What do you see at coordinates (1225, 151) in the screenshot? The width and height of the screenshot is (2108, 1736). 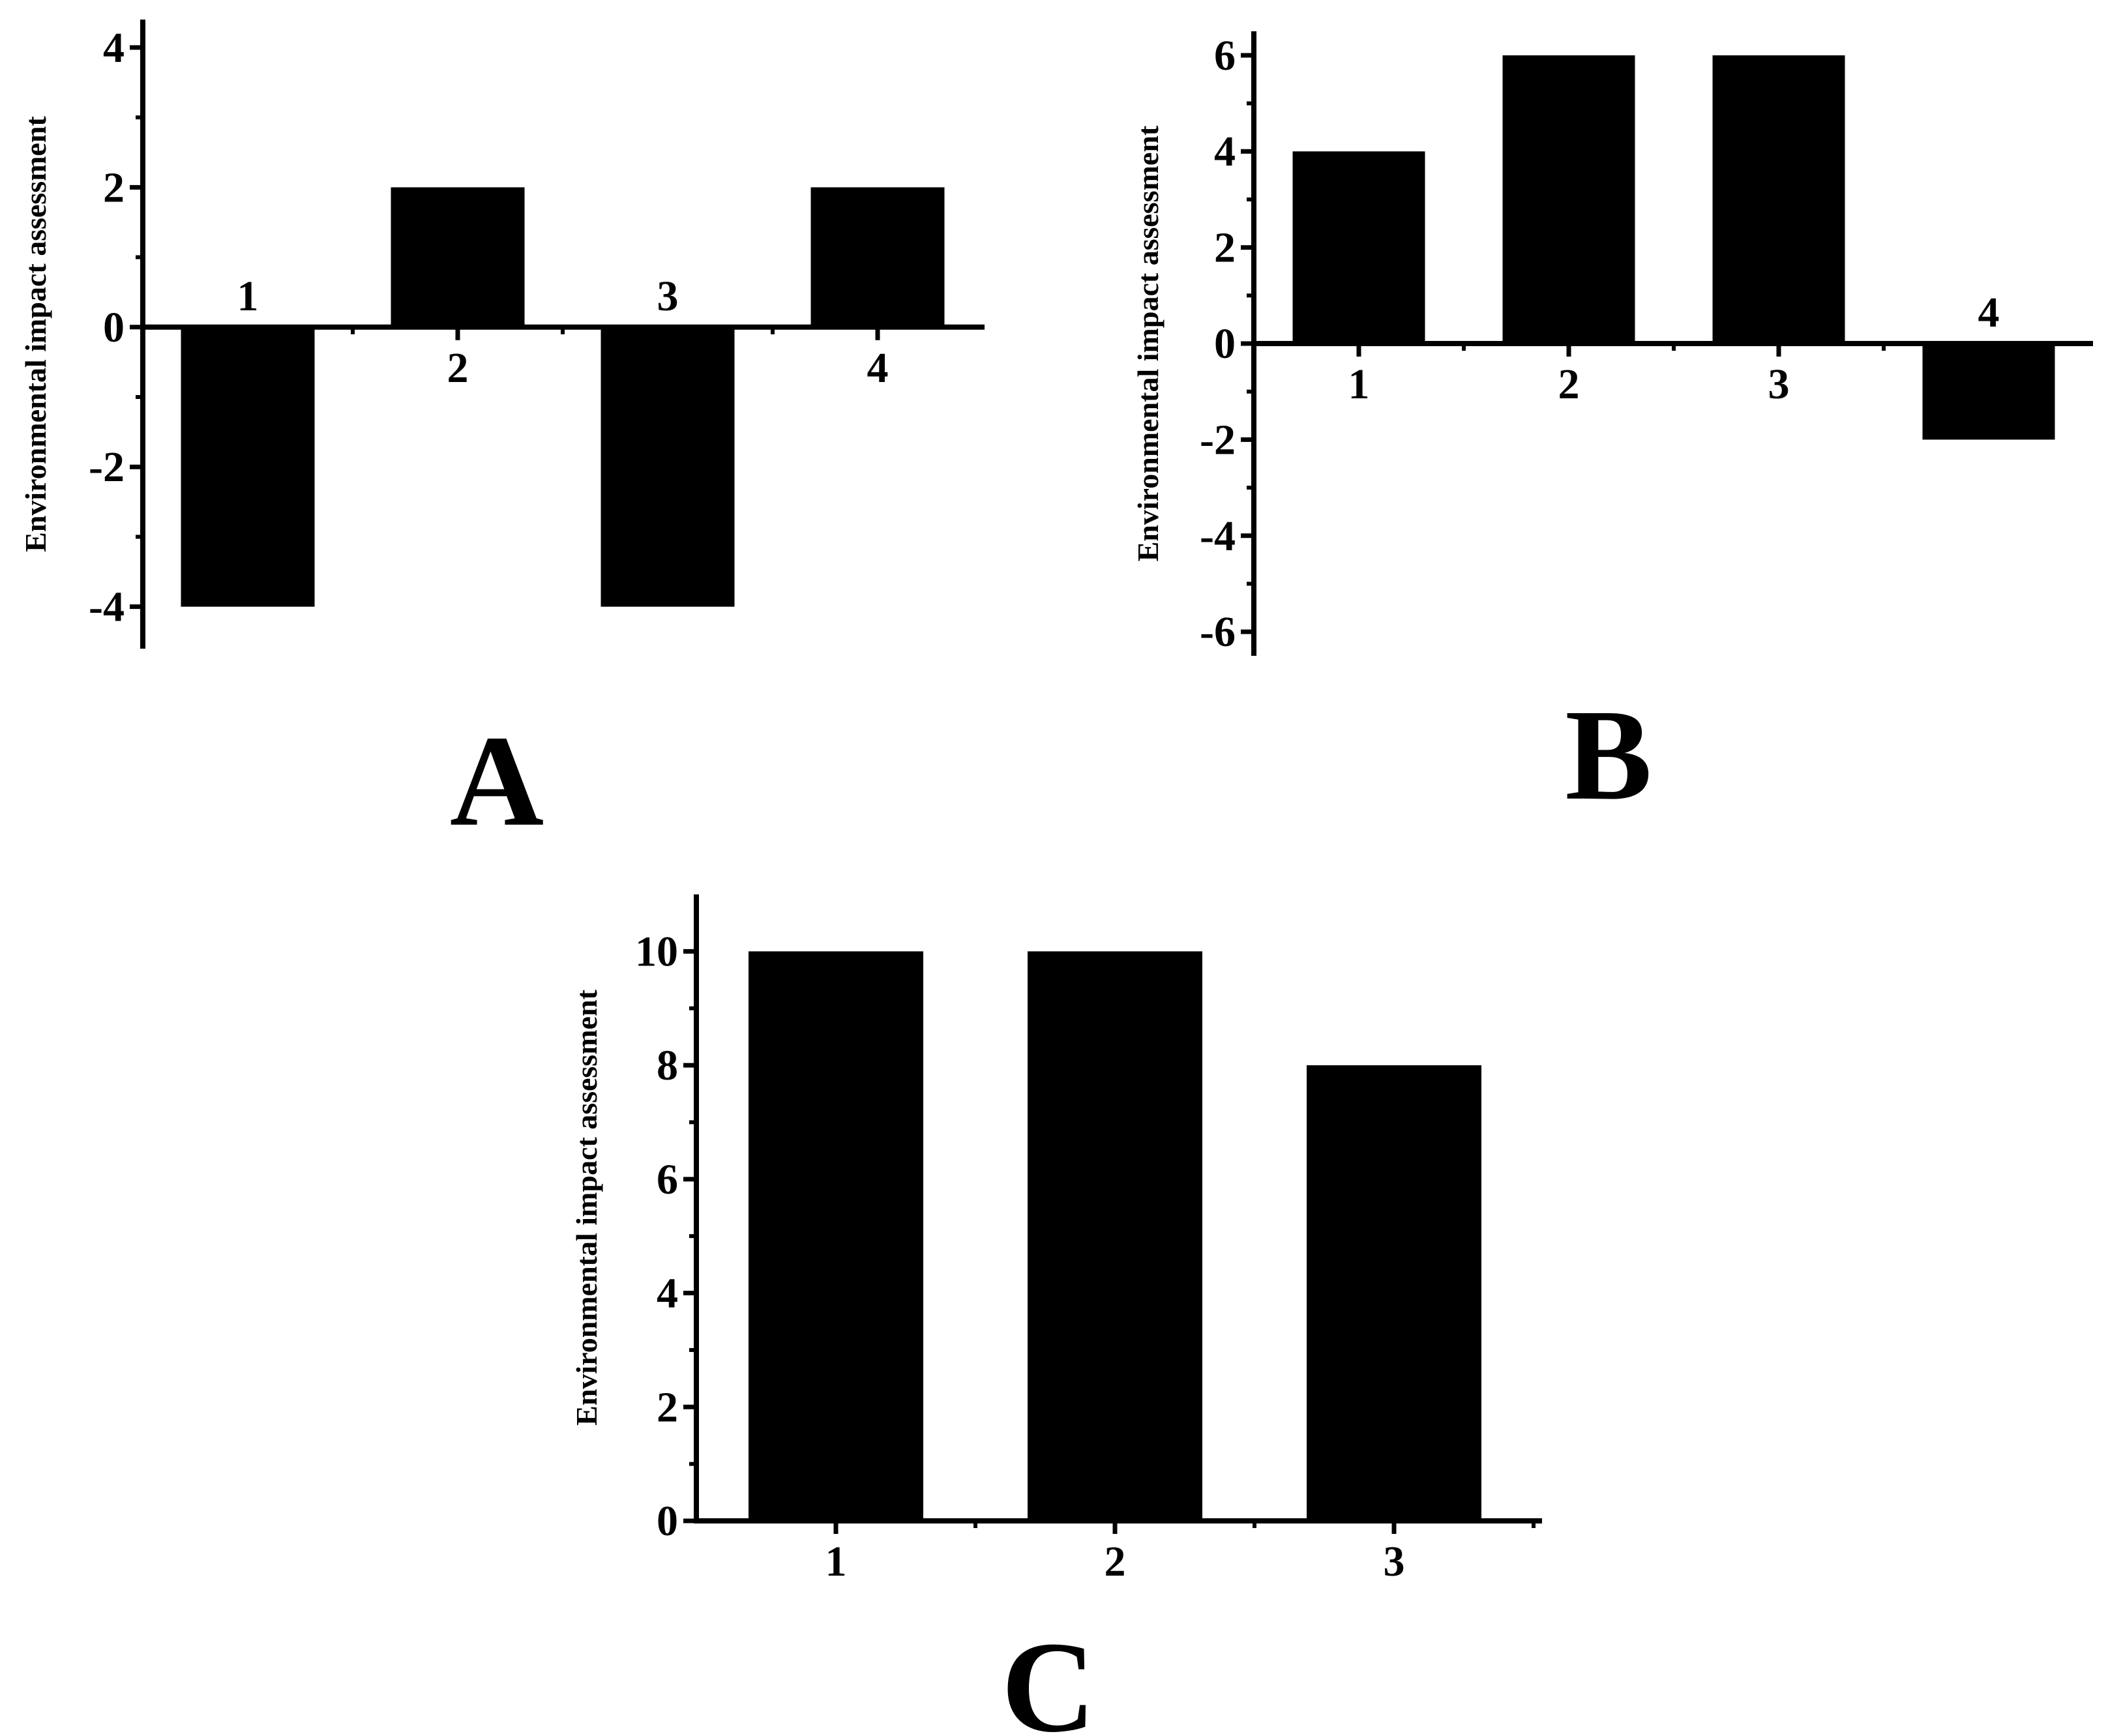 I see `panel-b-y-tick-label: 4` at bounding box center [1225, 151].